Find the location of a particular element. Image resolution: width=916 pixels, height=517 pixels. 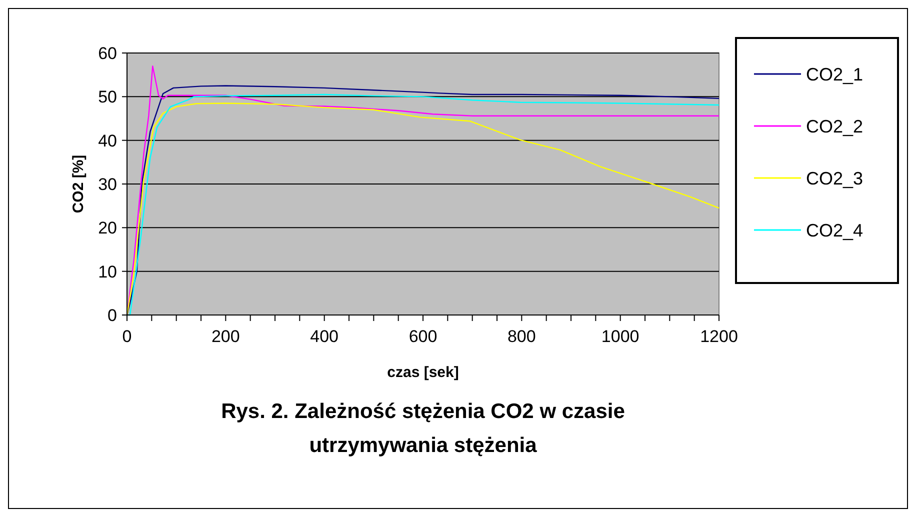

y-tick-label: 30 is located at coordinates (107, 184).